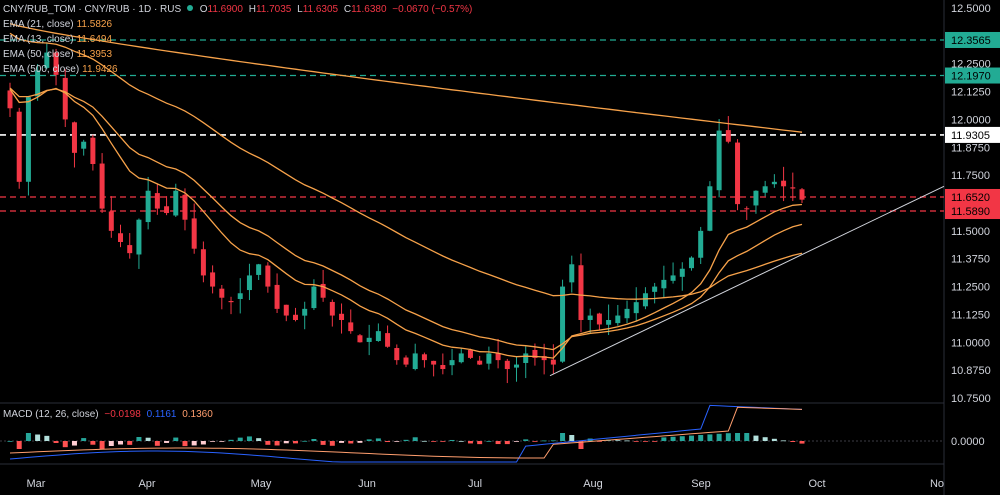 This screenshot has width=1000, height=495. What do you see at coordinates (239, 24) in the screenshot?
I see `indicator-ema-21: EMA (21, close) 11.5826` at bounding box center [239, 24].